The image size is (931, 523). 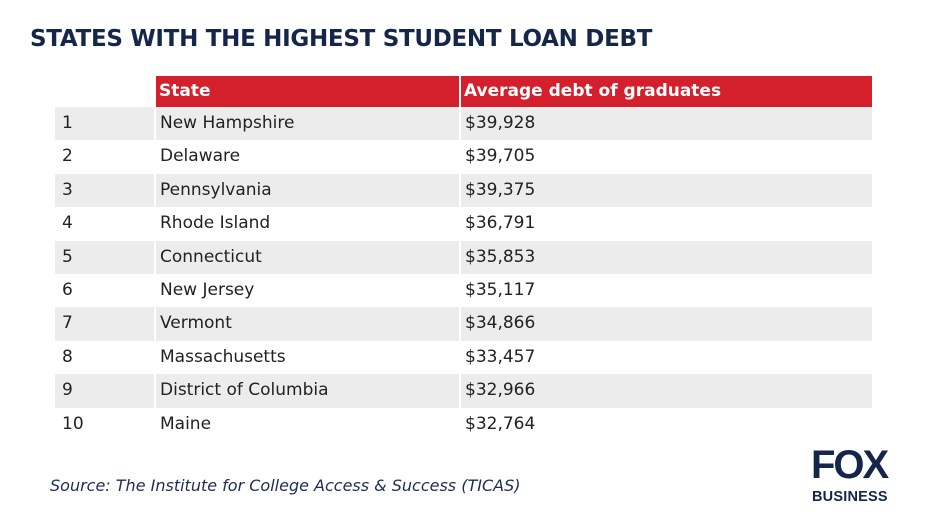 What do you see at coordinates (500, 223) in the screenshot?
I see `debt-cell: $36,791` at bounding box center [500, 223].